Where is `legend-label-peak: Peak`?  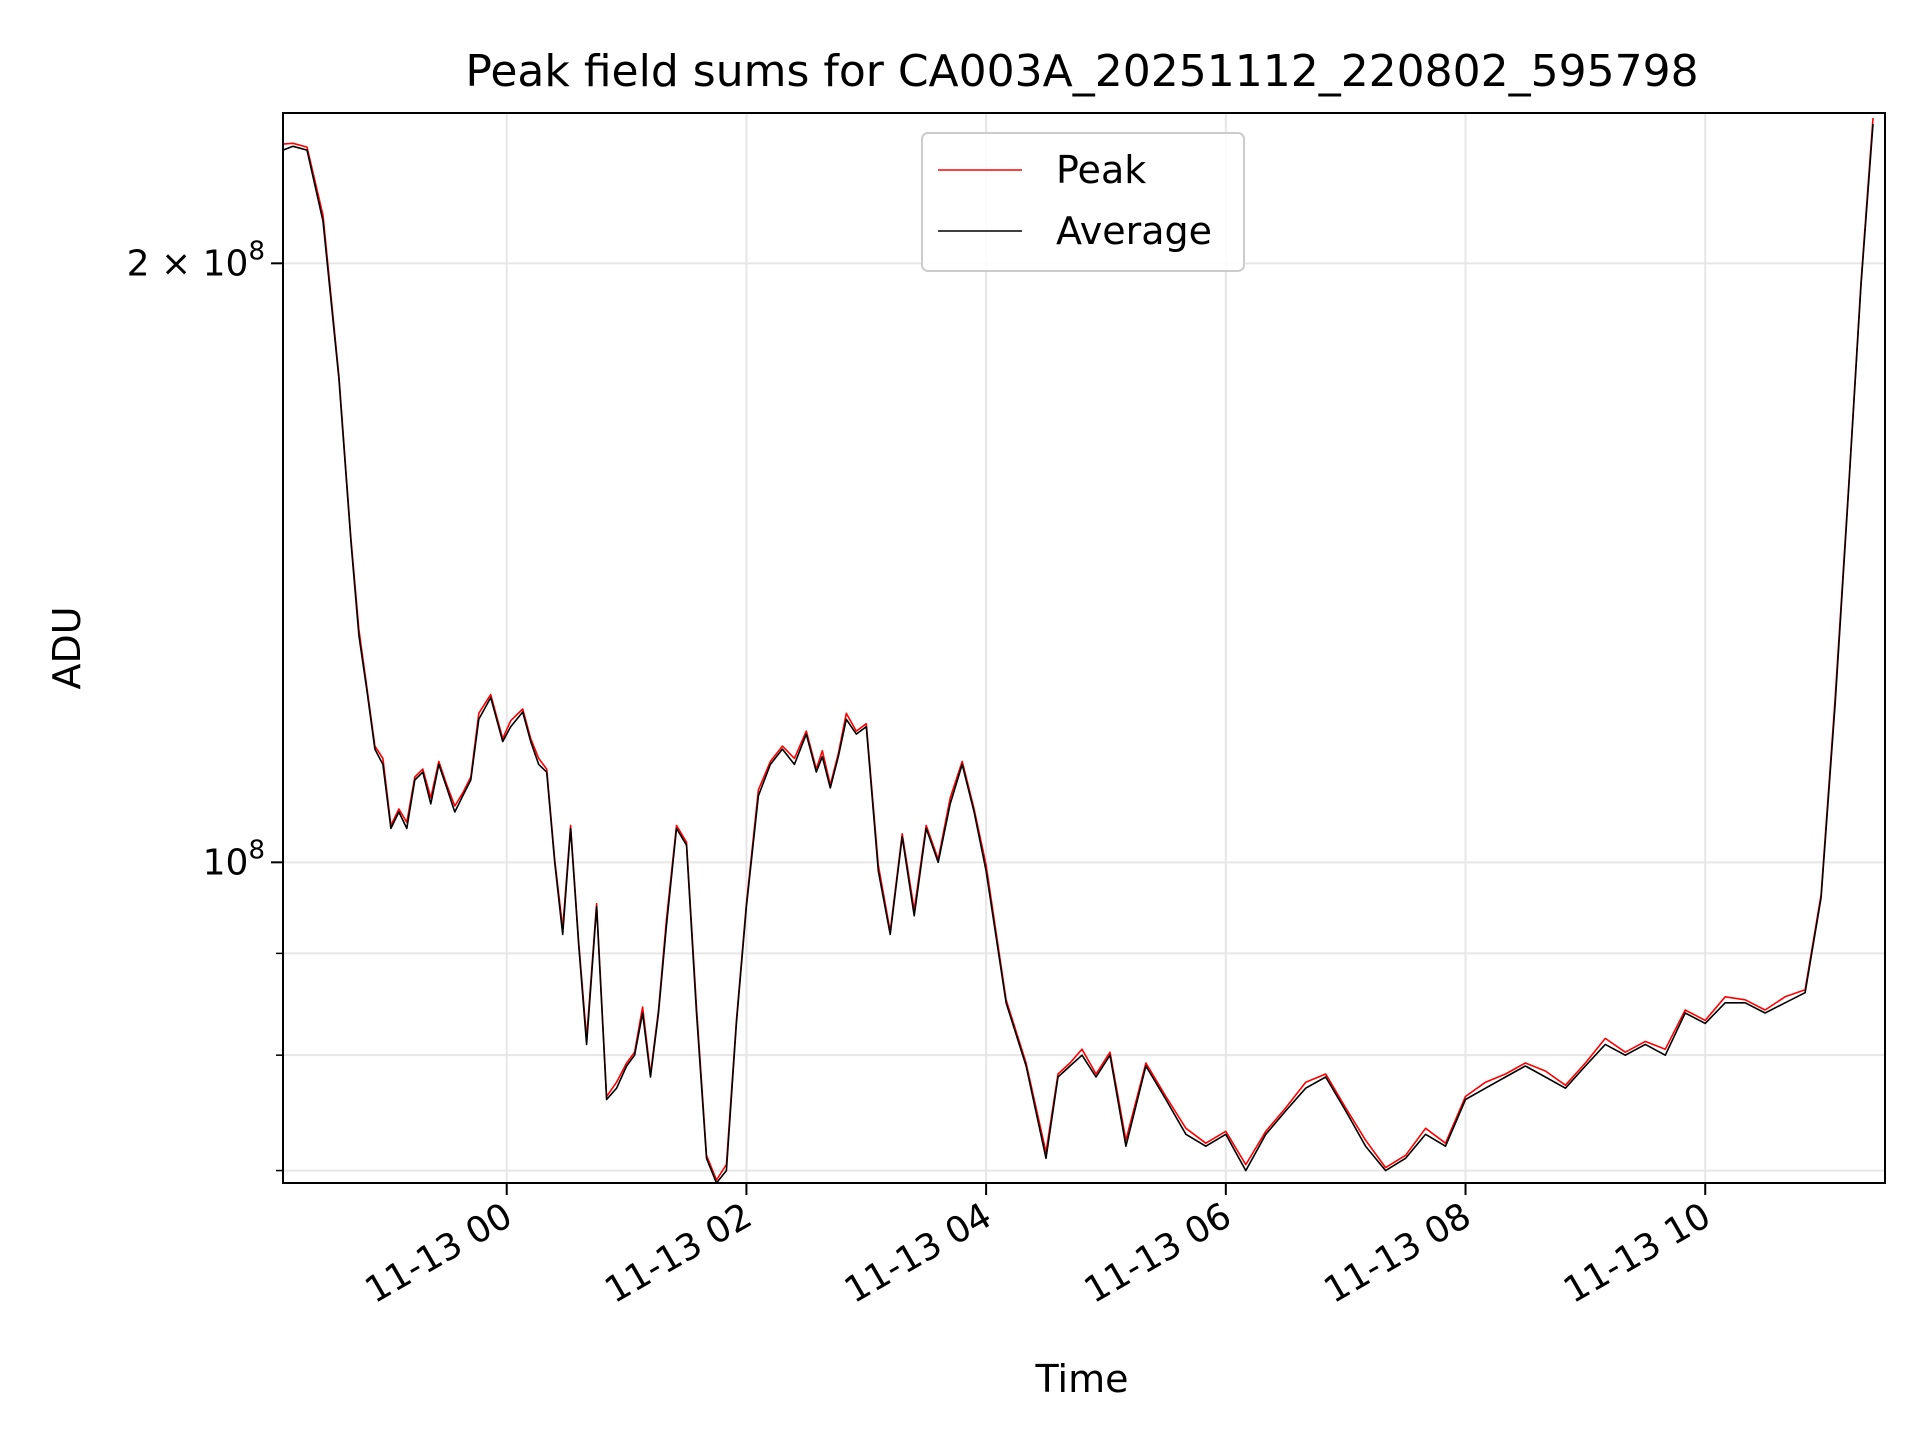 legend-label-peak: Peak is located at coordinates (1101, 170).